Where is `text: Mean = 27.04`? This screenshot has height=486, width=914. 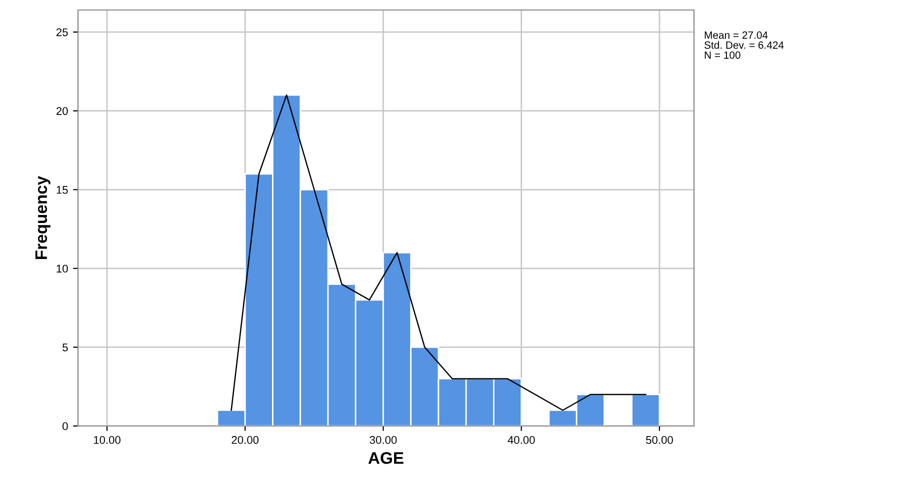
text: Mean = 27.04 is located at coordinates (736, 35).